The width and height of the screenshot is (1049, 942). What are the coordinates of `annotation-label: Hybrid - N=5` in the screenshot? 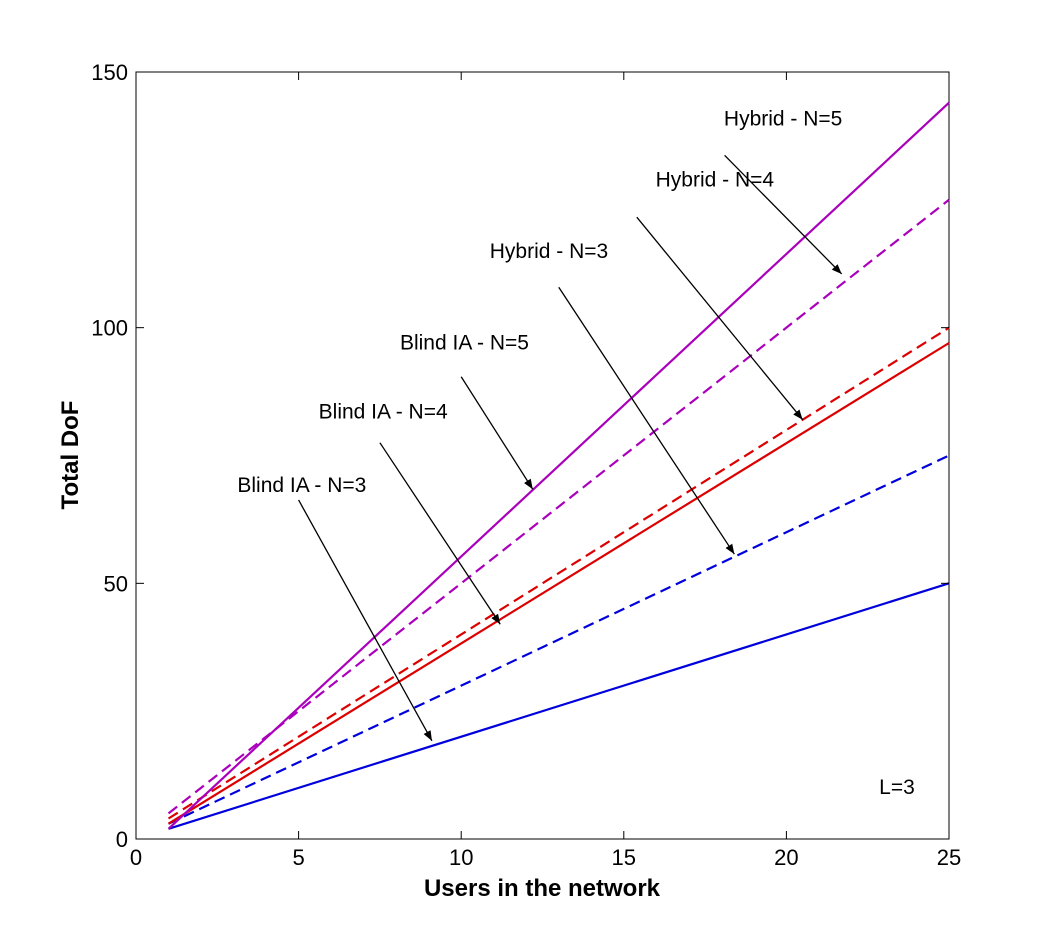 It's located at (783, 119).